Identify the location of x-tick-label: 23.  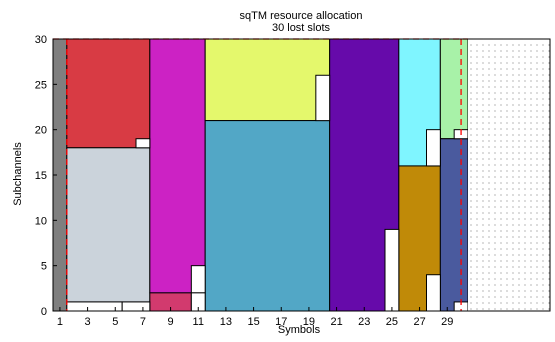
(364, 322).